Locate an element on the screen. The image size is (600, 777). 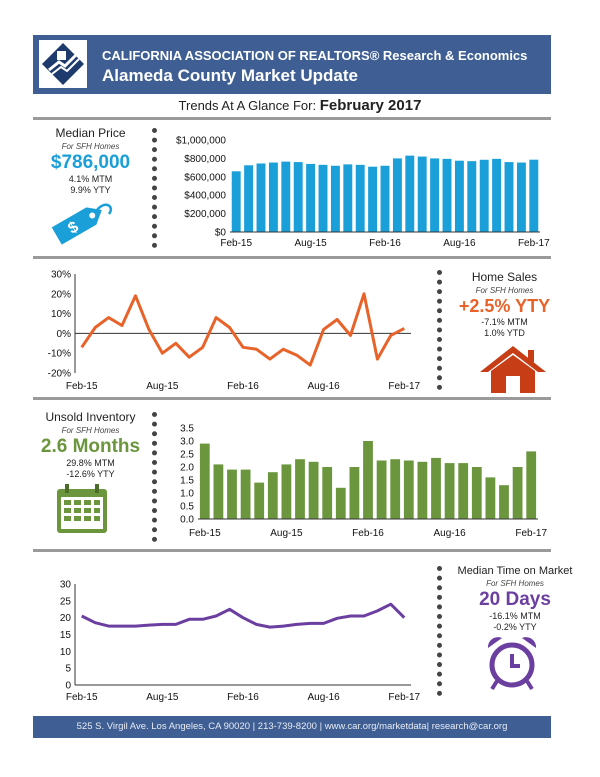
car-logo is located at coordinates (63, 64).